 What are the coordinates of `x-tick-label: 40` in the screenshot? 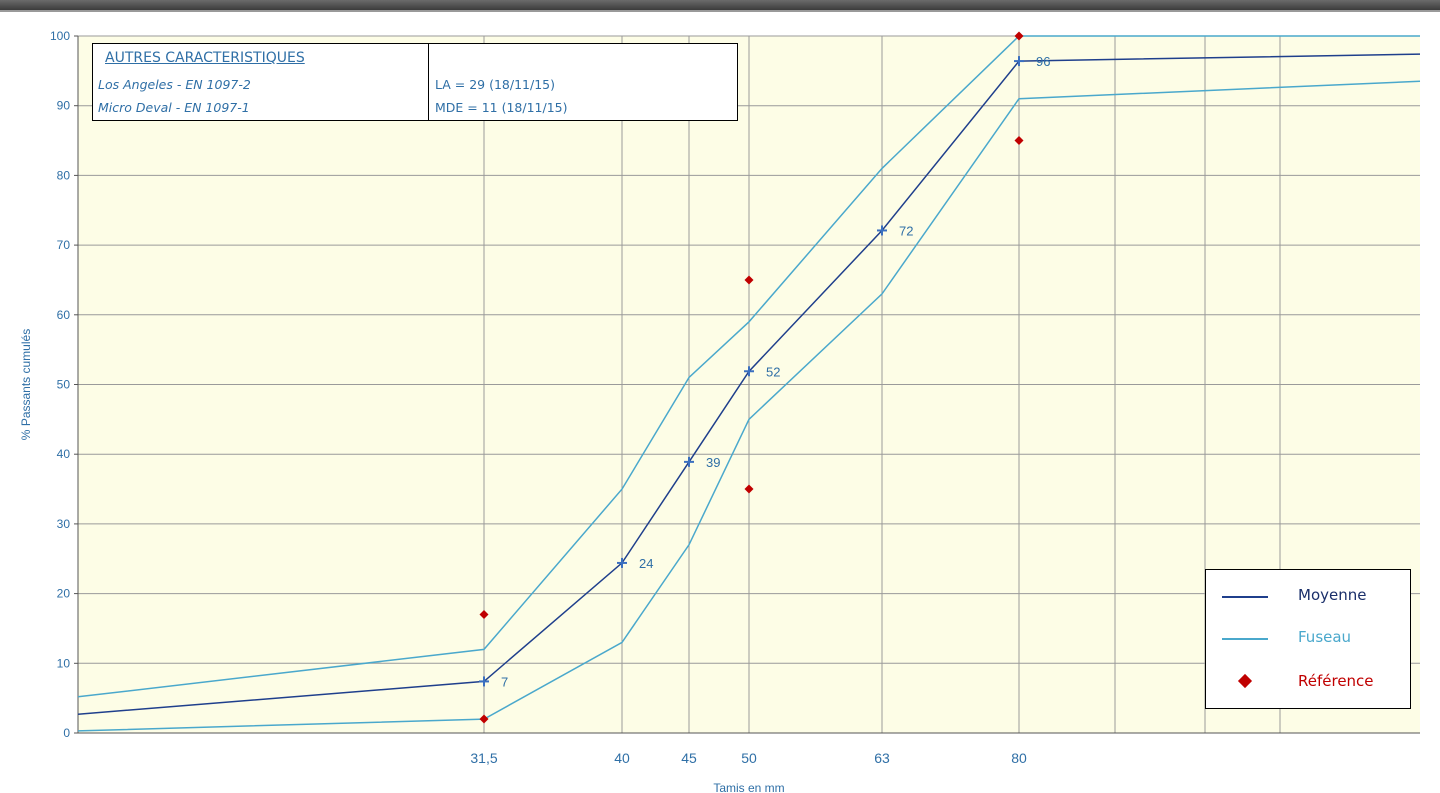 It's located at (622, 758).